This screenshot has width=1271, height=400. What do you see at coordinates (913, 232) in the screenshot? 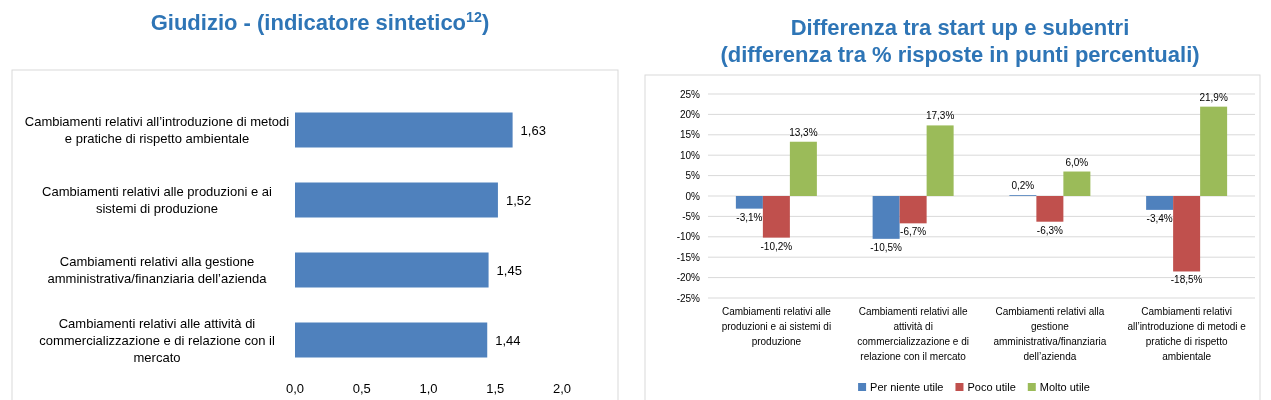
I see `data-label: -6,7%` at bounding box center [913, 232].